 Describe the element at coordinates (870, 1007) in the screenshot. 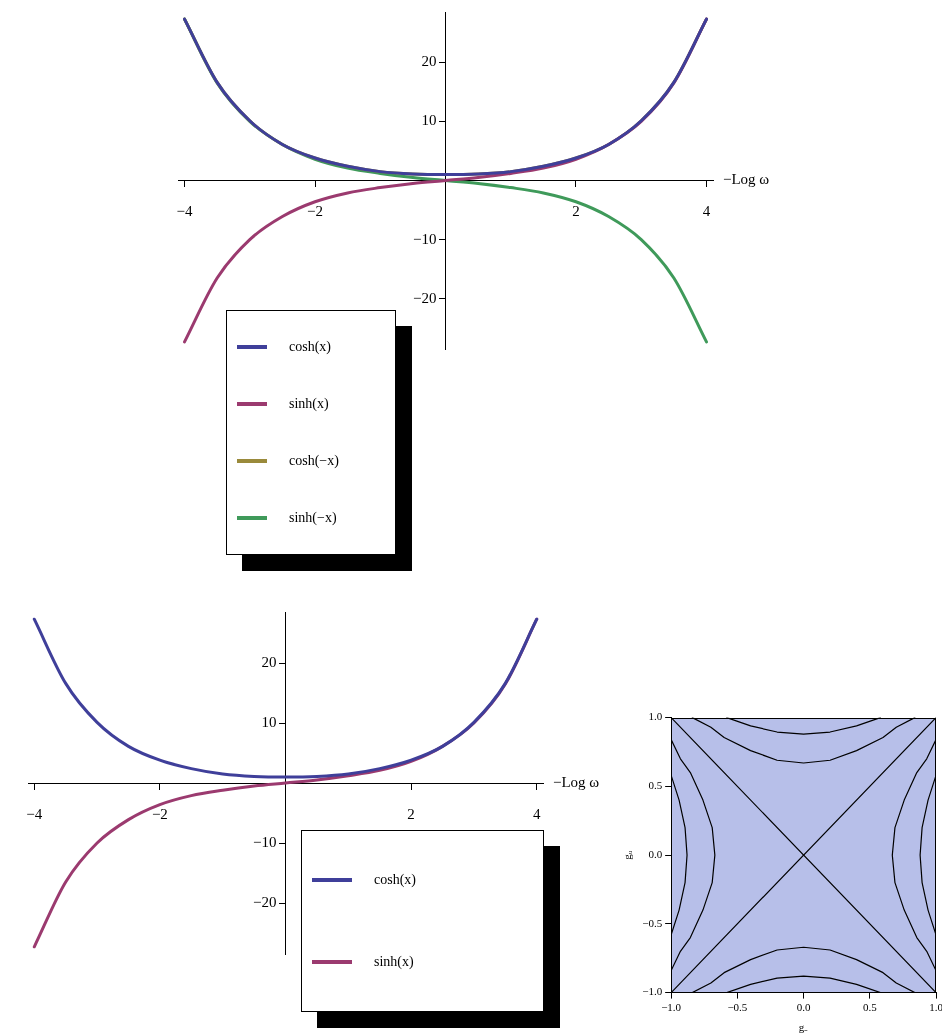

I see `x-tick-label: 0.5` at that location.